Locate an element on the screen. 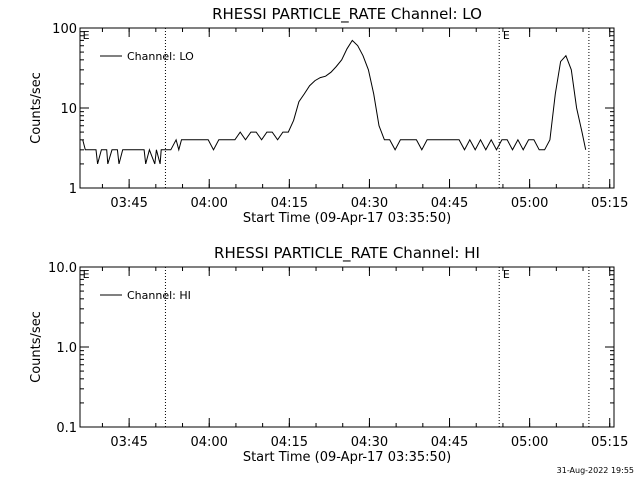  chart-title: RHESSI PARTICLE_RATE Channel: LO is located at coordinates (347, 14).